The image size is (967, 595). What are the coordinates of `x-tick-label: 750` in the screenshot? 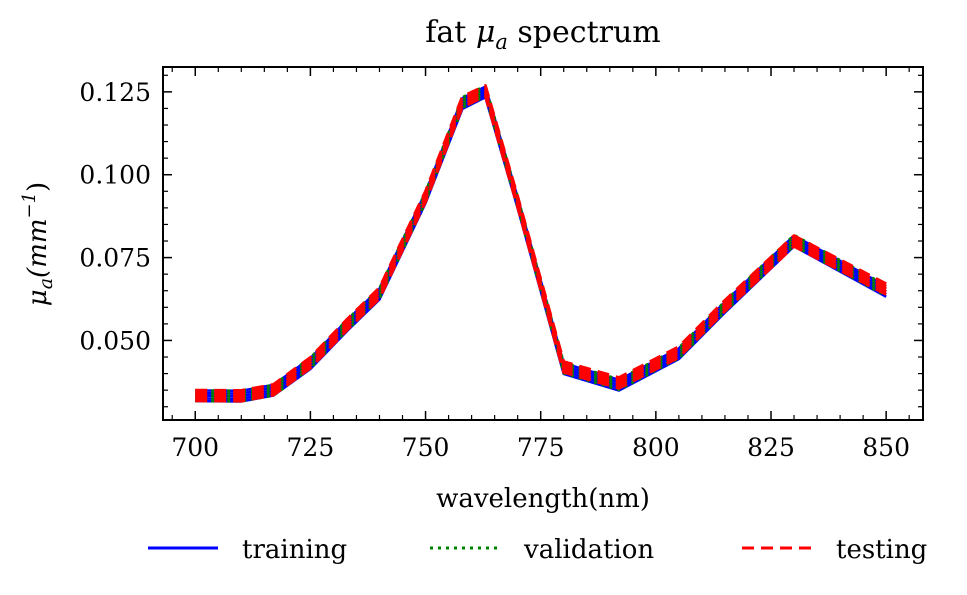 It's located at (426, 447).